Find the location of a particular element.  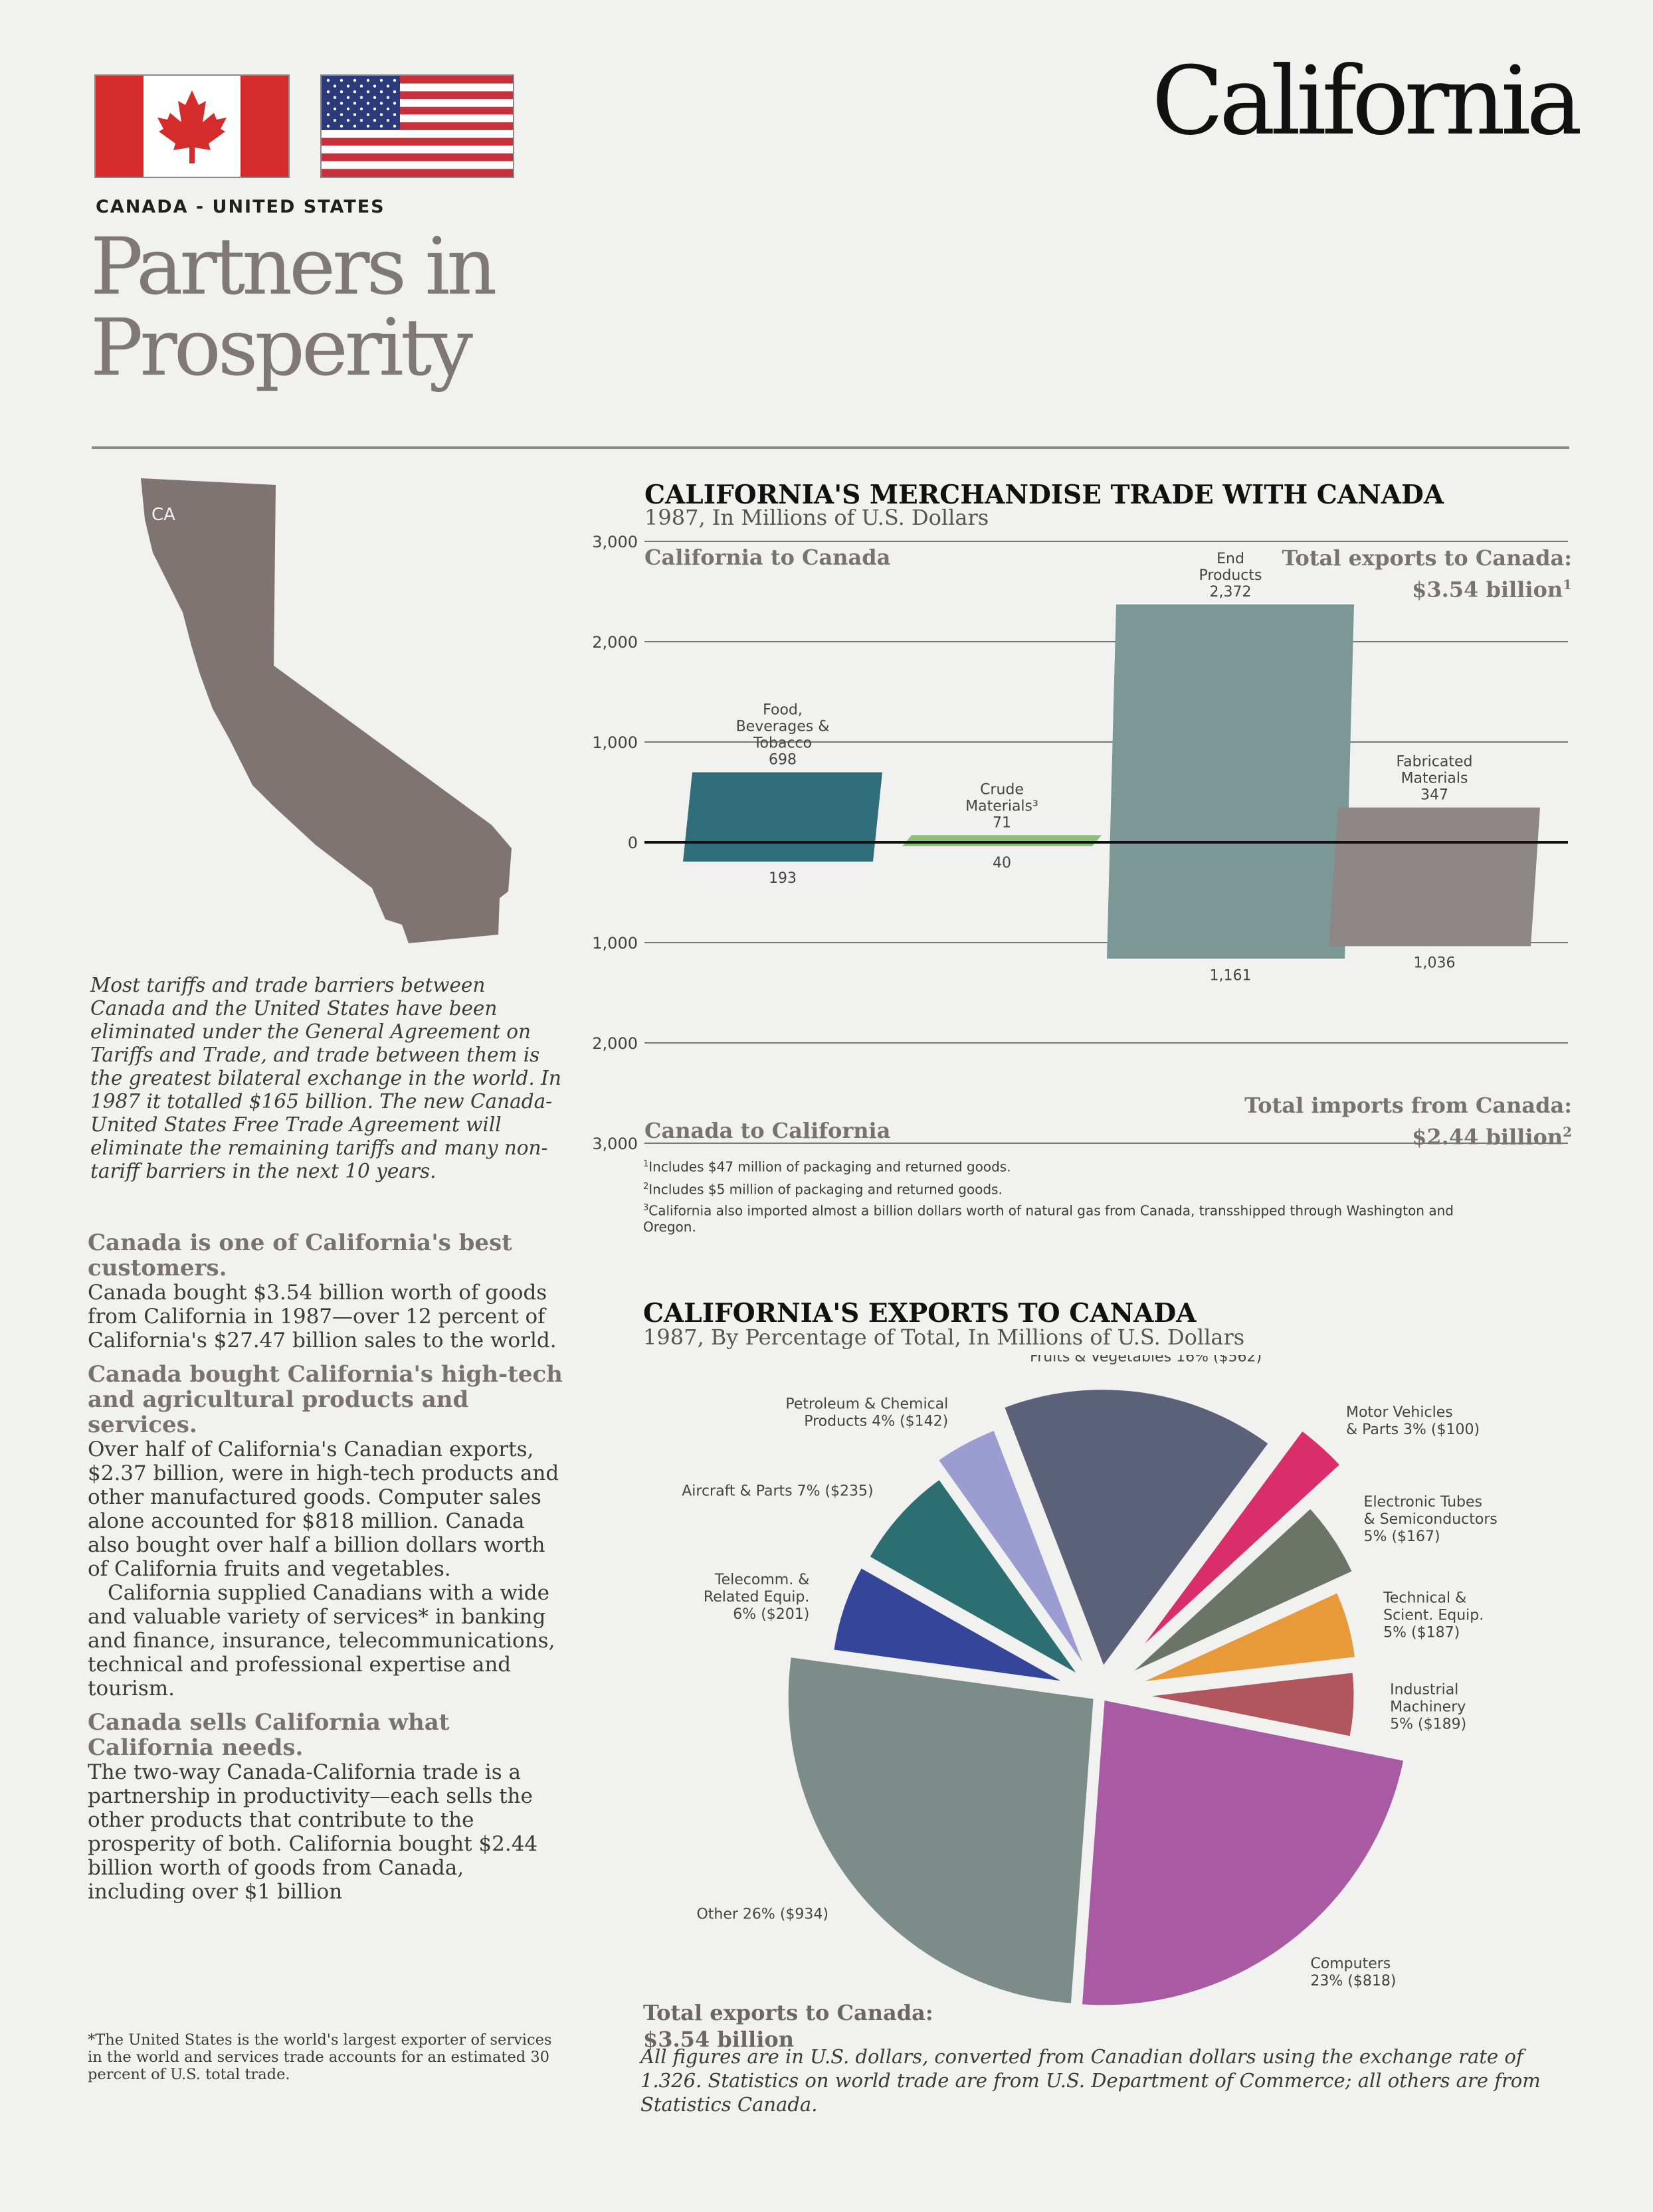

slice-label: 5% ($167) is located at coordinates (1402, 1536).